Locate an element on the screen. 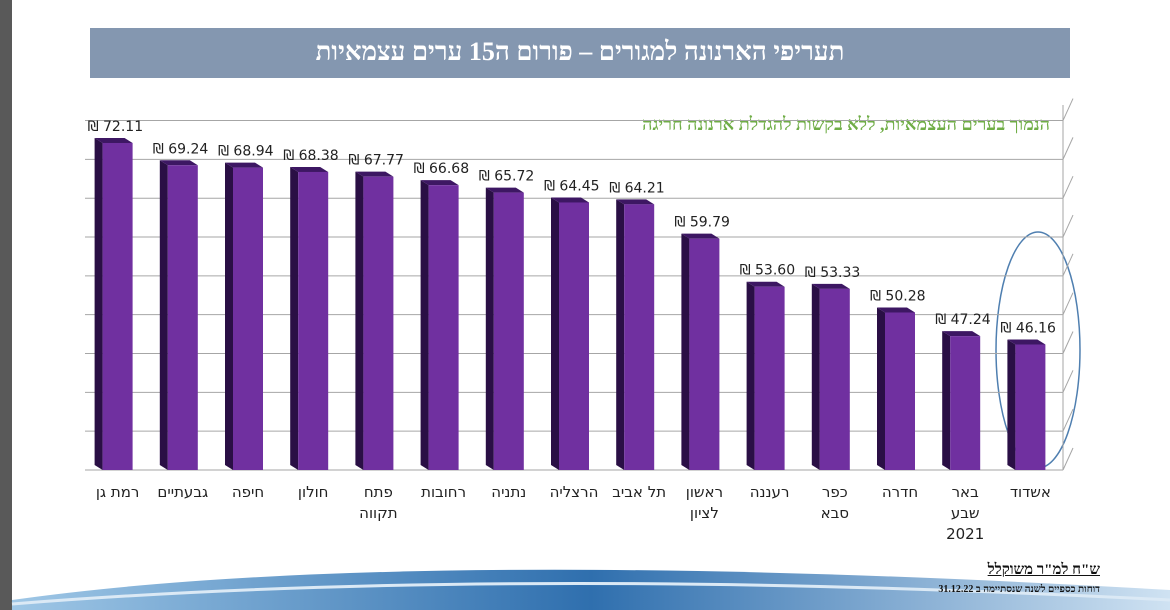 The height and width of the screenshot is (610, 1170). x-tick-label: פתח תקווה is located at coordinates (378, 502).